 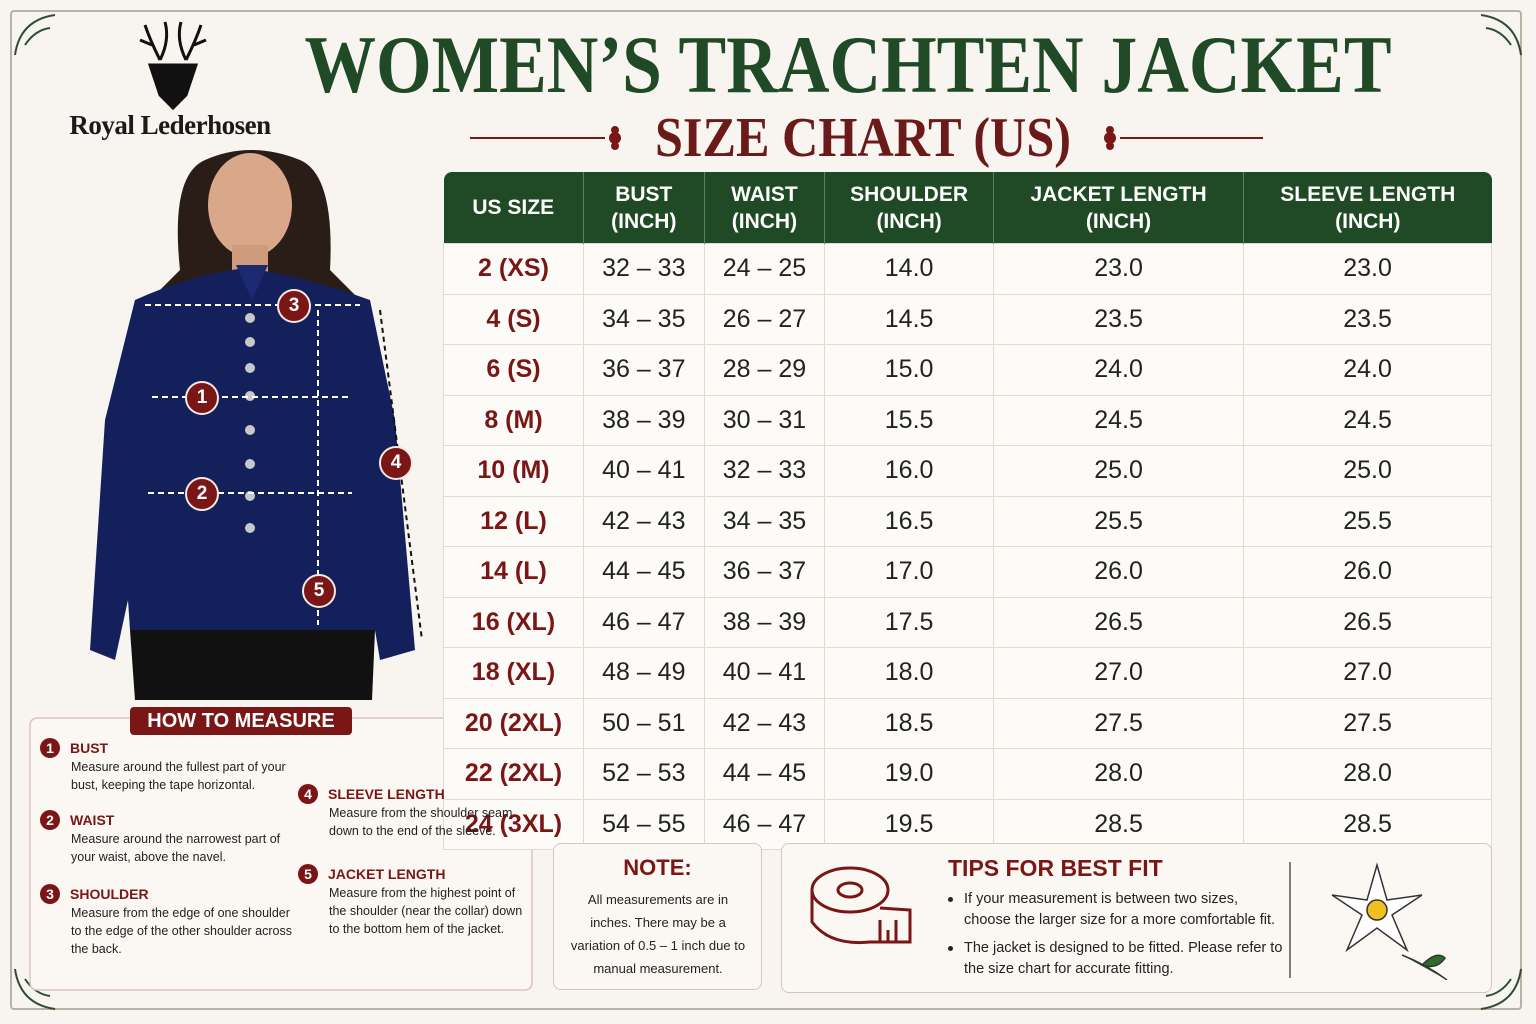 What do you see at coordinates (1119, 208) in the screenshot?
I see `column-header: JACKET LENGTH (INCH)` at bounding box center [1119, 208].